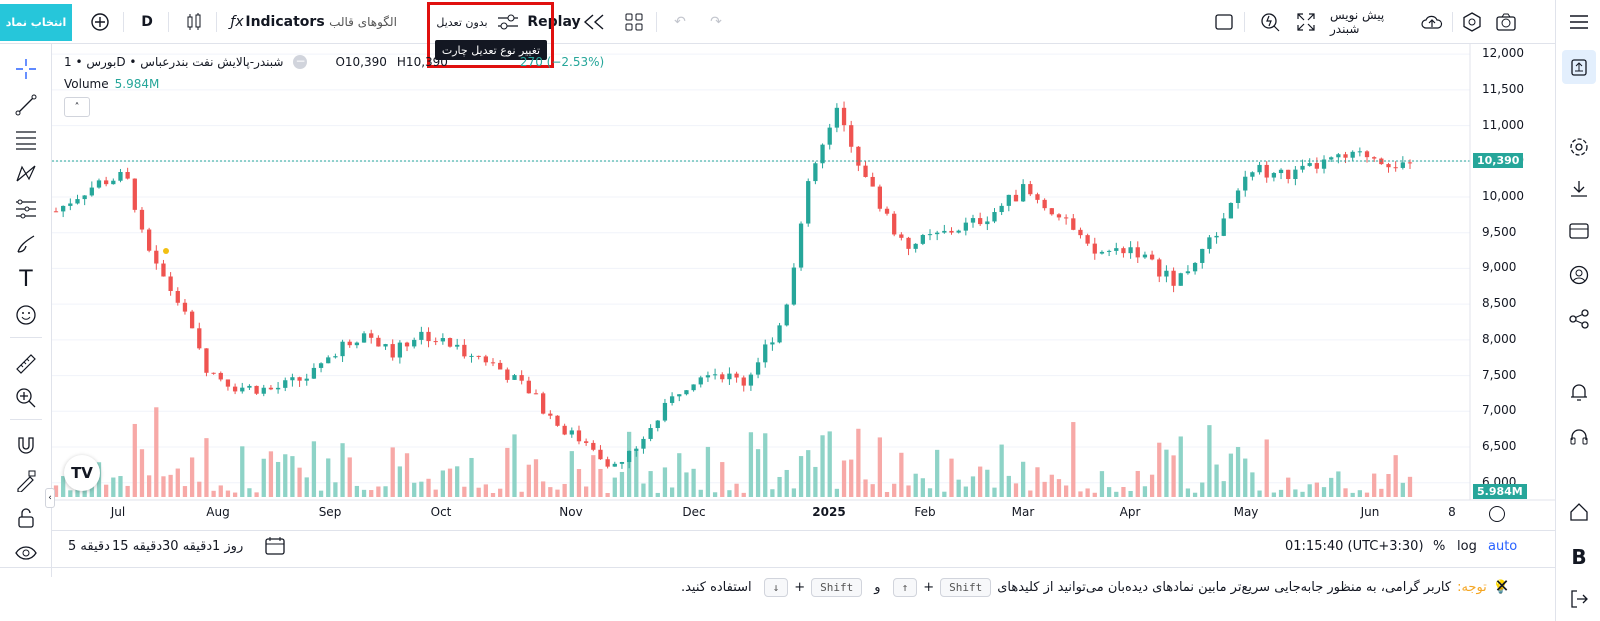 The image size is (1600, 621). What do you see at coordinates (1270, 22) in the screenshot?
I see `quick-search-icon` at bounding box center [1270, 22].